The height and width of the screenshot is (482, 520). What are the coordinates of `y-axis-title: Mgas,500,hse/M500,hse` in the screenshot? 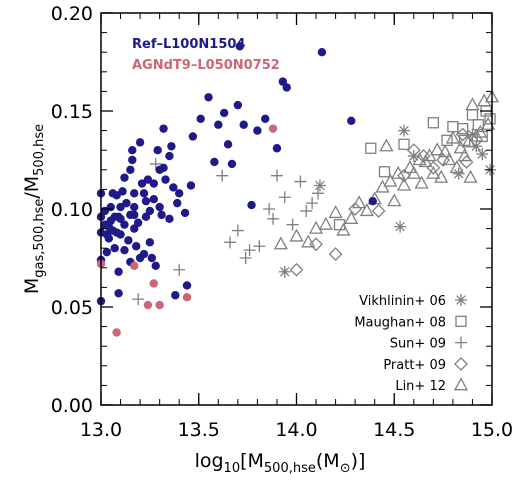 It's located at (34, 209).